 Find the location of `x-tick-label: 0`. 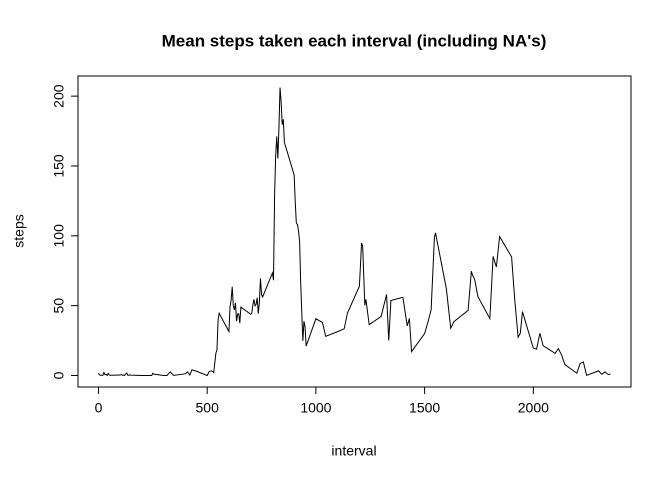

x-tick-label: 0 is located at coordinates (99, 408).